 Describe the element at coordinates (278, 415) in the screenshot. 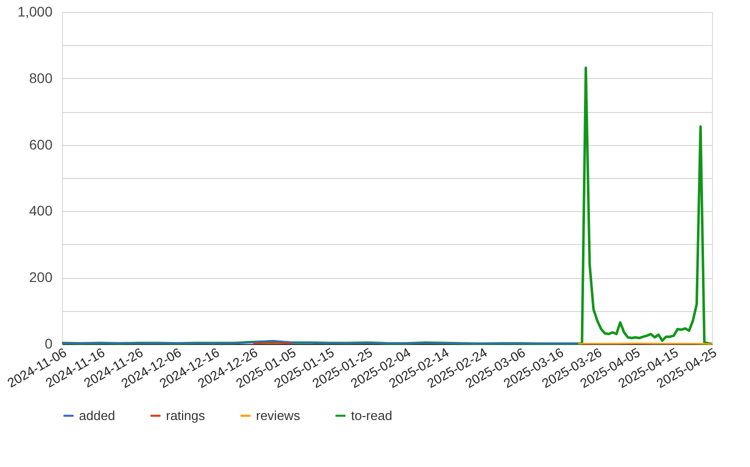

I see `legend-label: reviews` at that location.